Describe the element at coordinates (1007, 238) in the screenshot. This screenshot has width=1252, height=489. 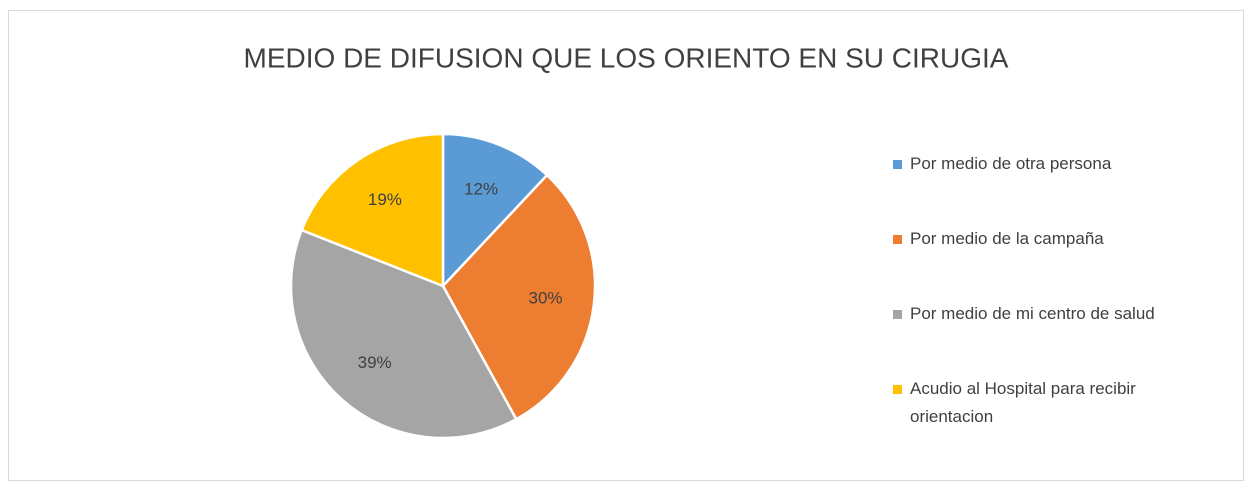
I see `legend-label: Por medio de la campaña` at that location.